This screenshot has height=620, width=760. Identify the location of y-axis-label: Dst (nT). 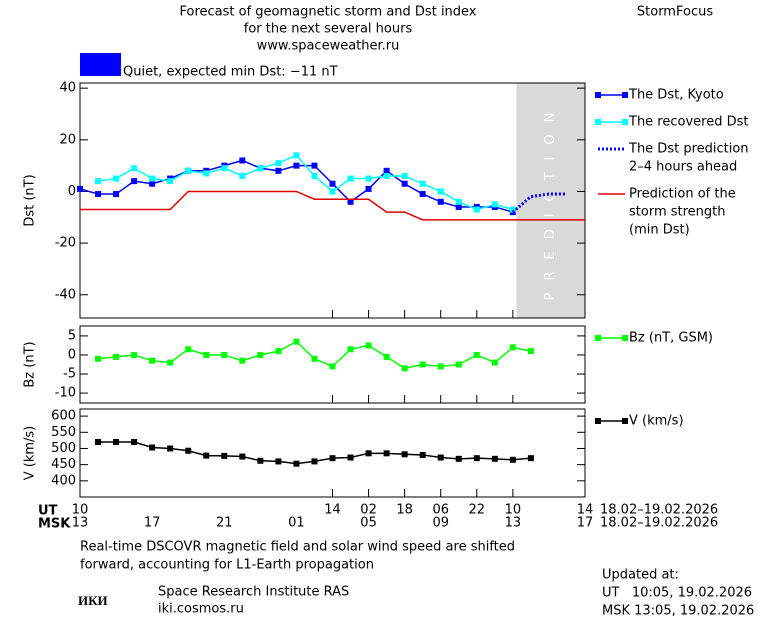
(30, 200).